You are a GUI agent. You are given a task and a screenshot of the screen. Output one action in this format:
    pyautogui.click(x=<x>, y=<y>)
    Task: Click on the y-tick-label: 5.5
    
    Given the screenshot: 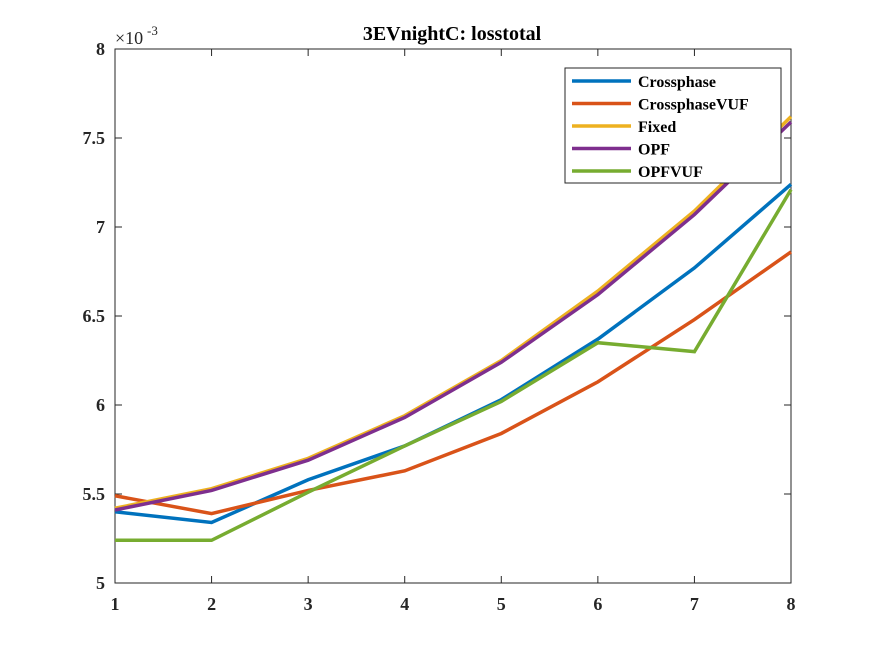 What is the action you would take?
    pyautogui.click(x=94, y=494)
    